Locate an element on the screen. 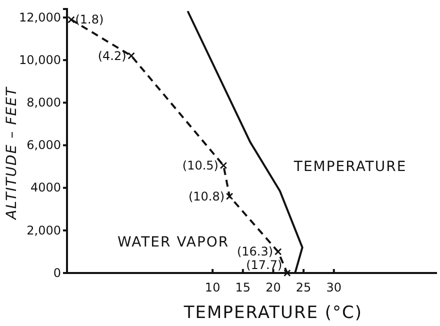 The image size is (440, 326). x-tick-label: 30 is located at coordinates (334, 287).